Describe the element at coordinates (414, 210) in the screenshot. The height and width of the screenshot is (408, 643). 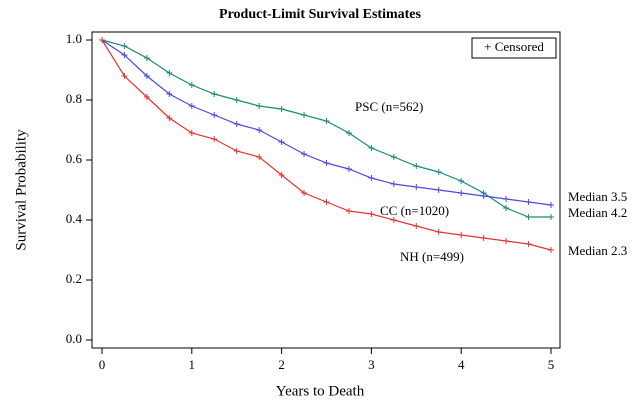
I see `series-label: CC (n=1020)` at that location.